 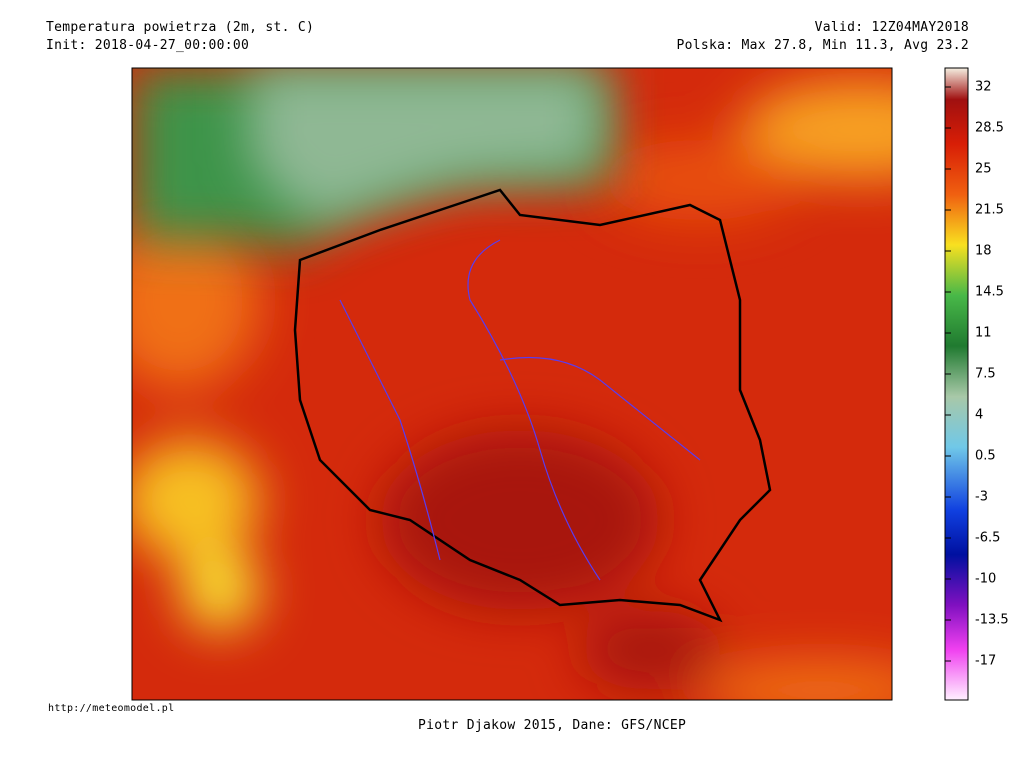 I want to click on colorbar-label: 14.5, so click(x=989, y=292).